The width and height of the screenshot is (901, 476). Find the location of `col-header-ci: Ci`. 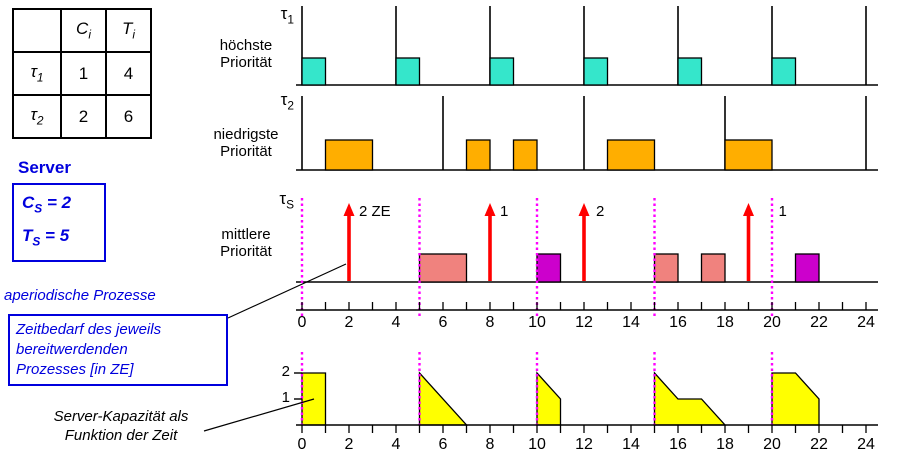

col-header-ci: Ci is located at coordinates (83, 30).